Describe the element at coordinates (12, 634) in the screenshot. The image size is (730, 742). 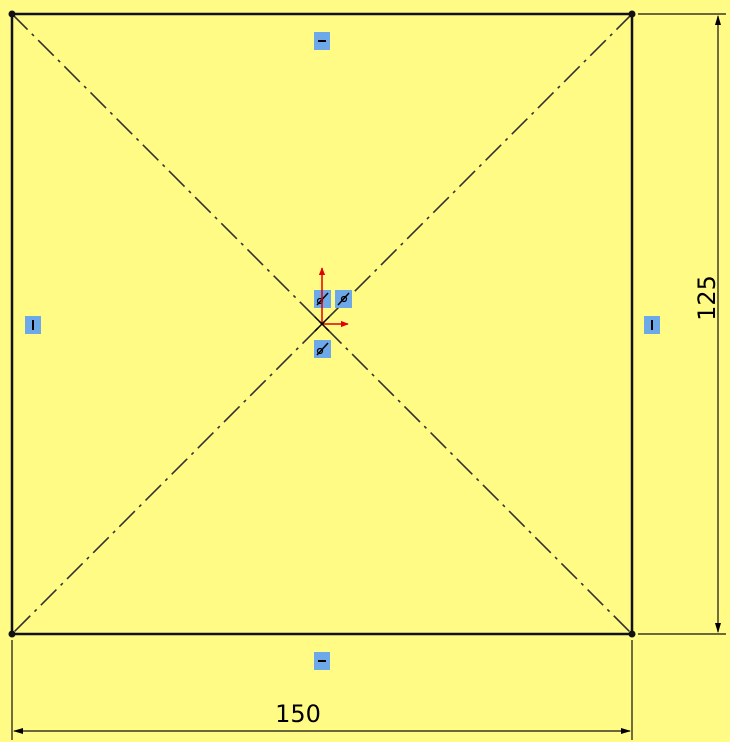
I see `vertex-bottom-left` at that location.